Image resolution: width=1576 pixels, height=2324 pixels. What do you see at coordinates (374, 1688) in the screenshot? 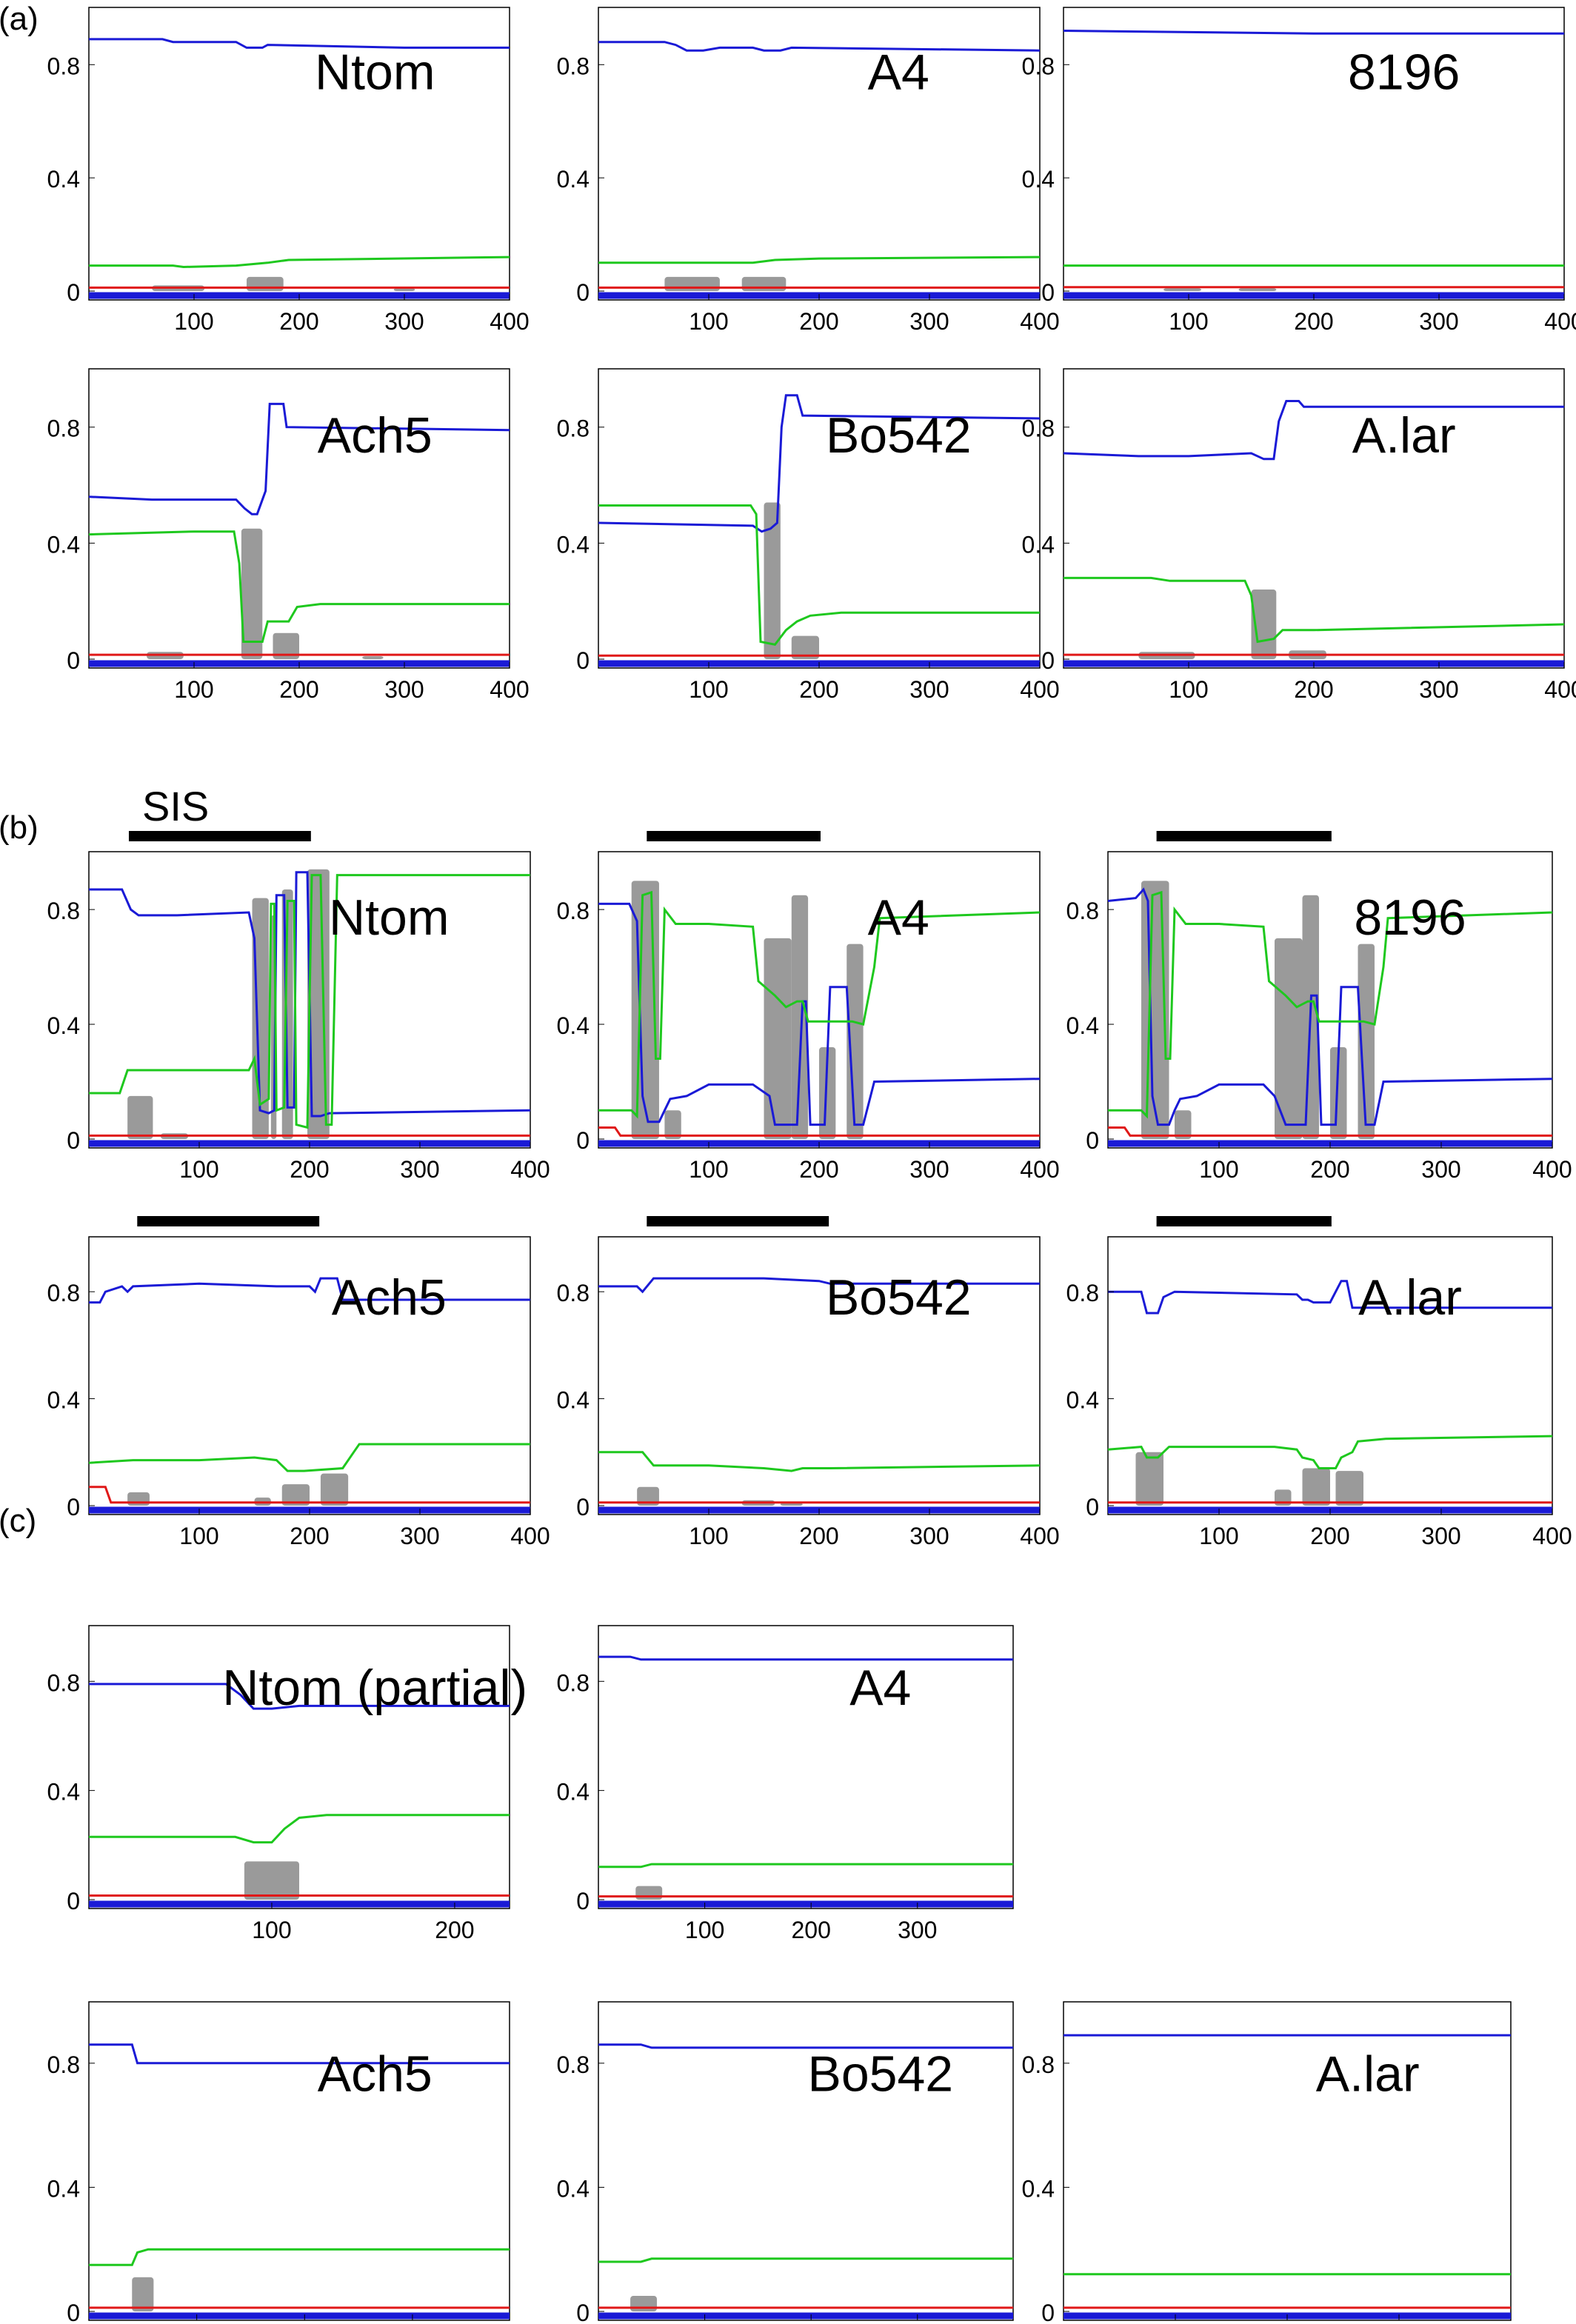
I see `strain-label: Ntom (partial)` at bounding box center [374, 1688].